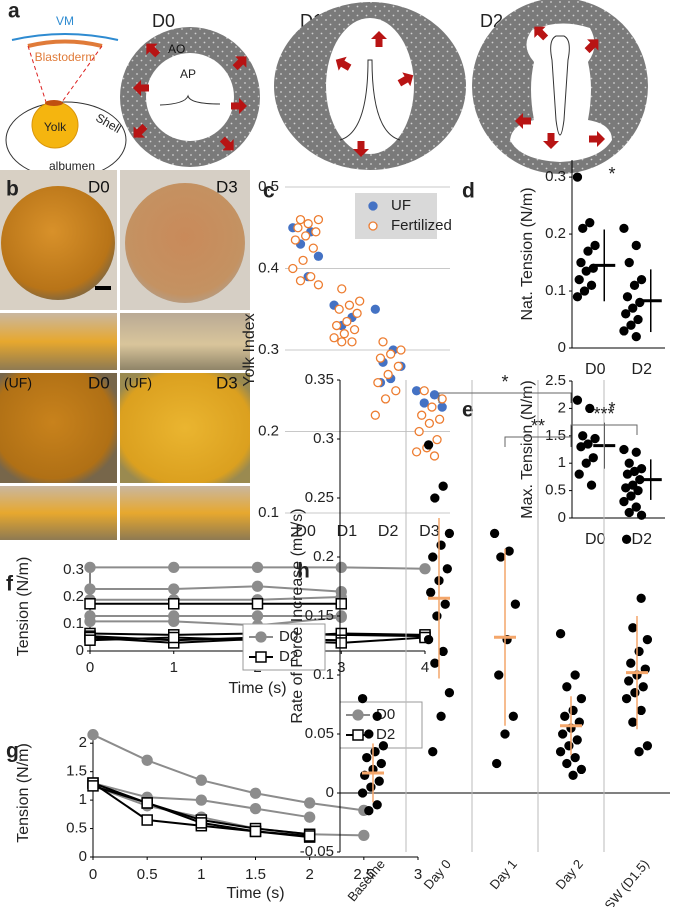 The width and height of the screenshot is (685, 907). What do you see at coordinates (255, 893) in the screenshot?
I see `x-axis-label: Time (s)` at bounding box center [255, 893].